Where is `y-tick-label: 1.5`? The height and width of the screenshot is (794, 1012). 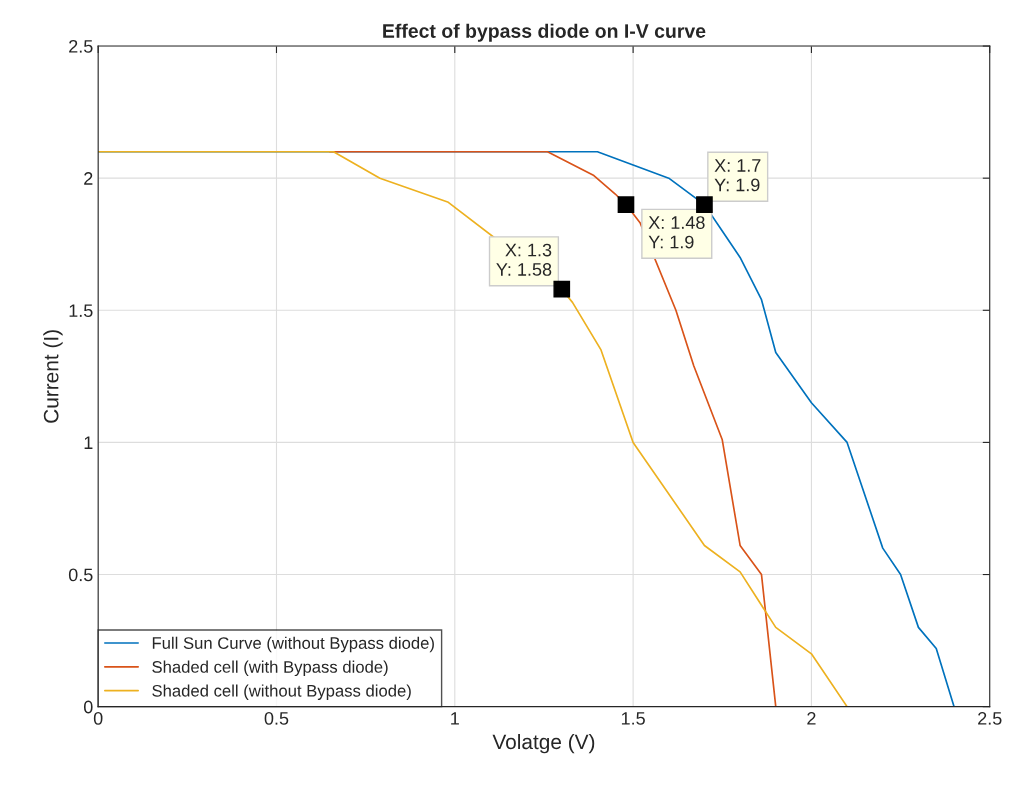 y-tick-label: 1.5 is located at coordinates (81, 311).